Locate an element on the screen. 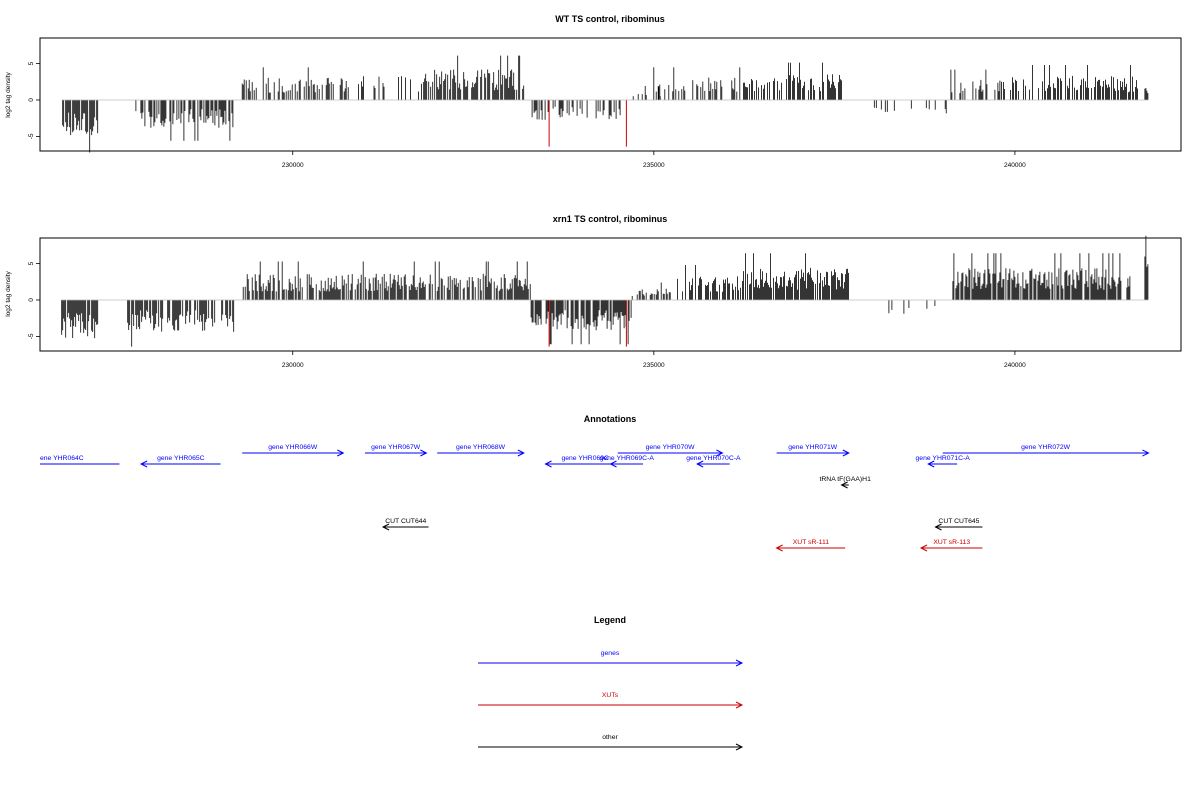  panel-xrn1-ylabel: log2 tag density is located at coordinates (8, 293).